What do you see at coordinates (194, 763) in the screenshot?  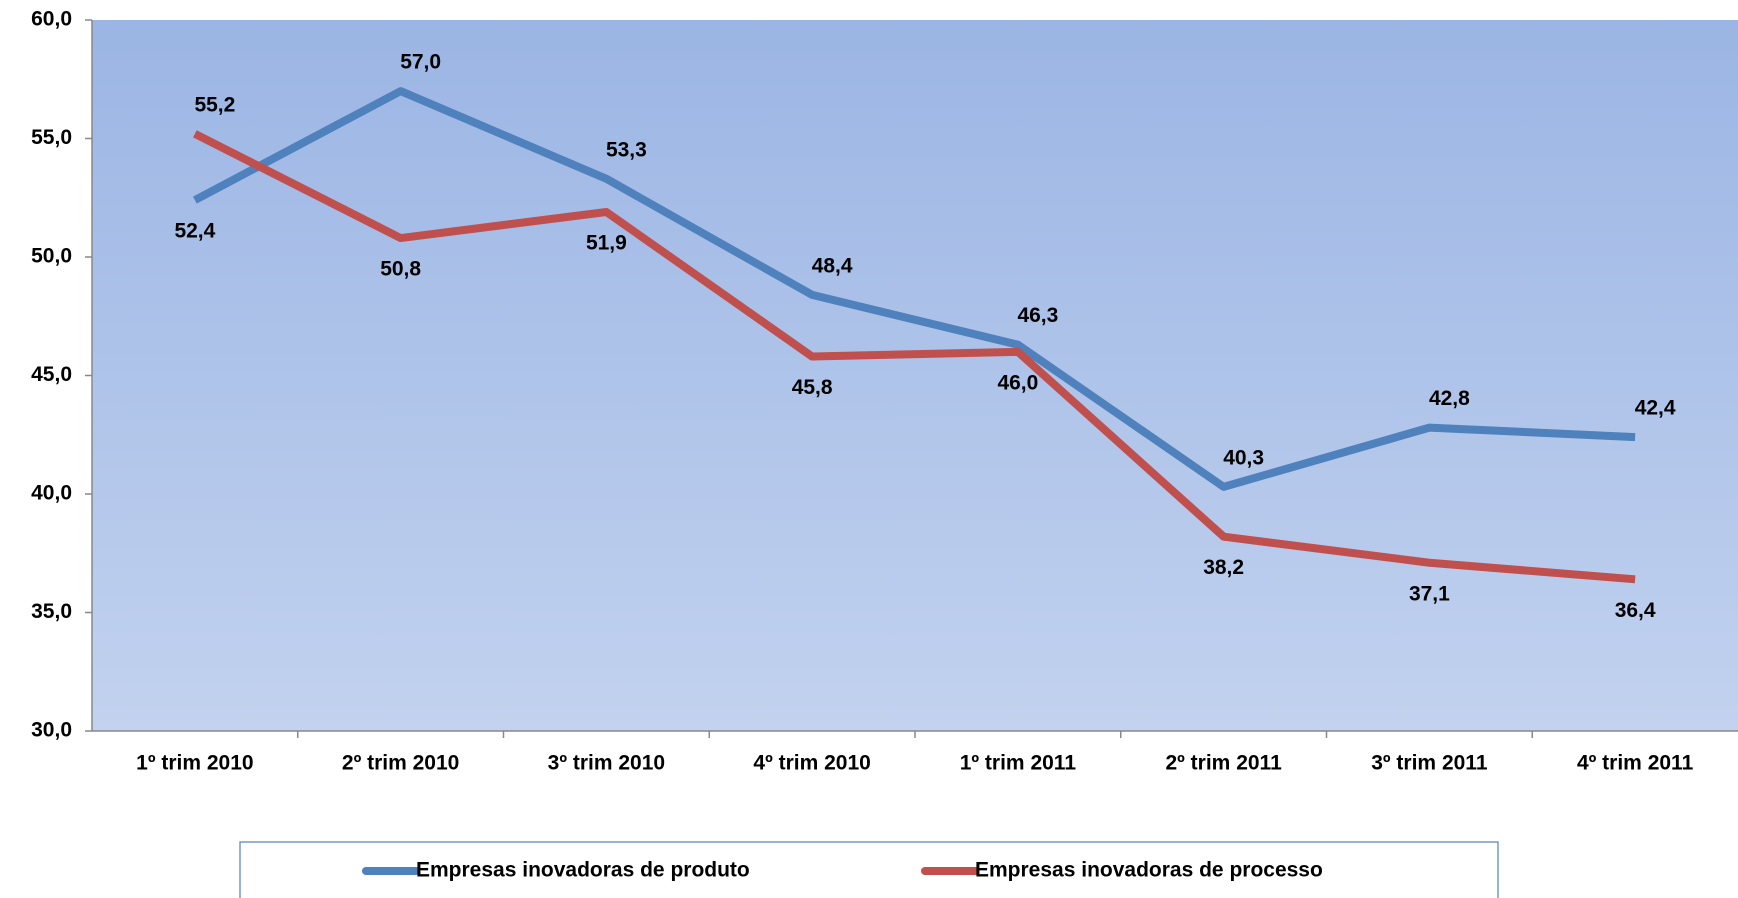 I see `x-tick-label: 1º trim 2010` at bounding box center [194, 763].